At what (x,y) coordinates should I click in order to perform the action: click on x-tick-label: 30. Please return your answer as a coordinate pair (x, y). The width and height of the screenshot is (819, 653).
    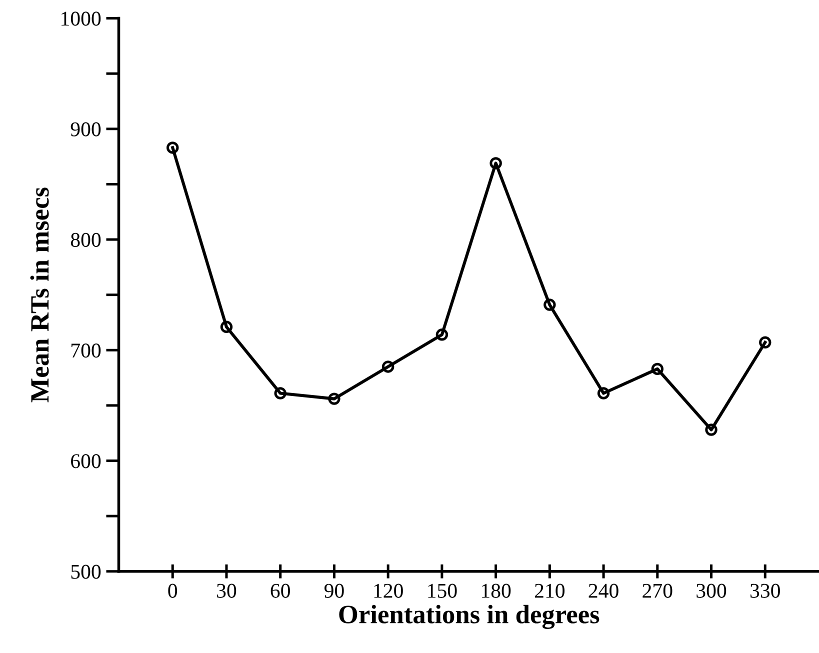
    Looking at the image, I should click on (226, 591).